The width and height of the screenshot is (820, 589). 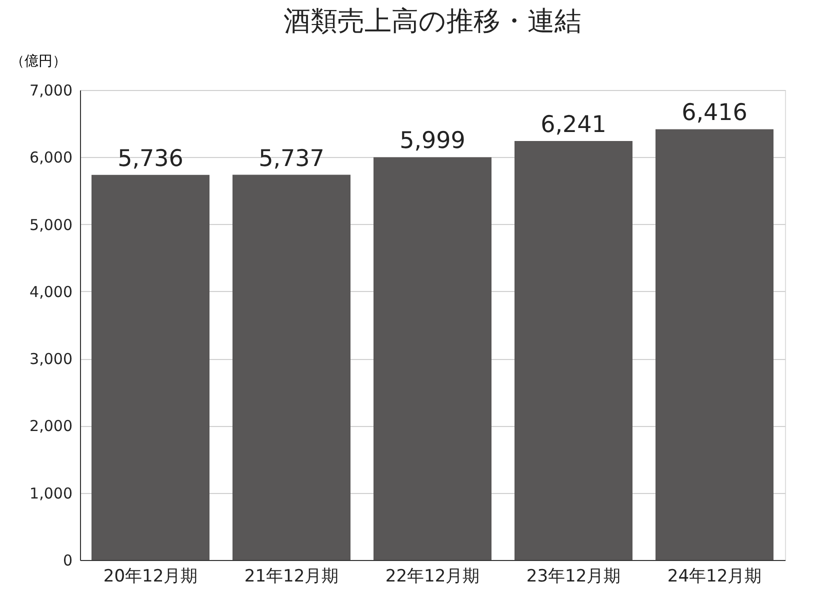 What do you see at coordinates (51, 426) in the screenshot?
I see `y-tick-label: 2,000` at bounding box center [51, 426].